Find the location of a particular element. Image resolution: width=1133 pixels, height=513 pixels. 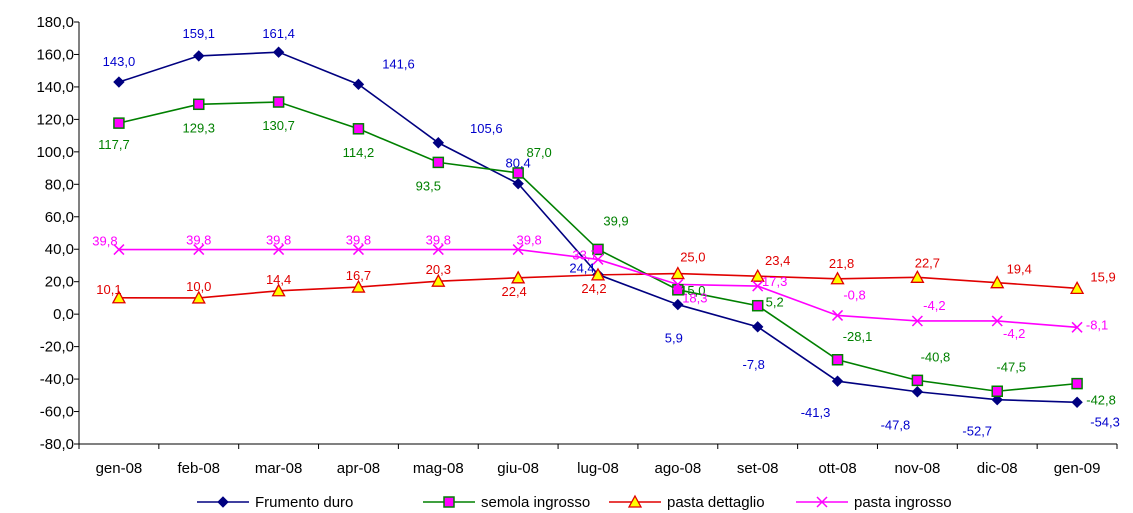

x-tick-label: gen-08 is located at coordinates (119, 468).